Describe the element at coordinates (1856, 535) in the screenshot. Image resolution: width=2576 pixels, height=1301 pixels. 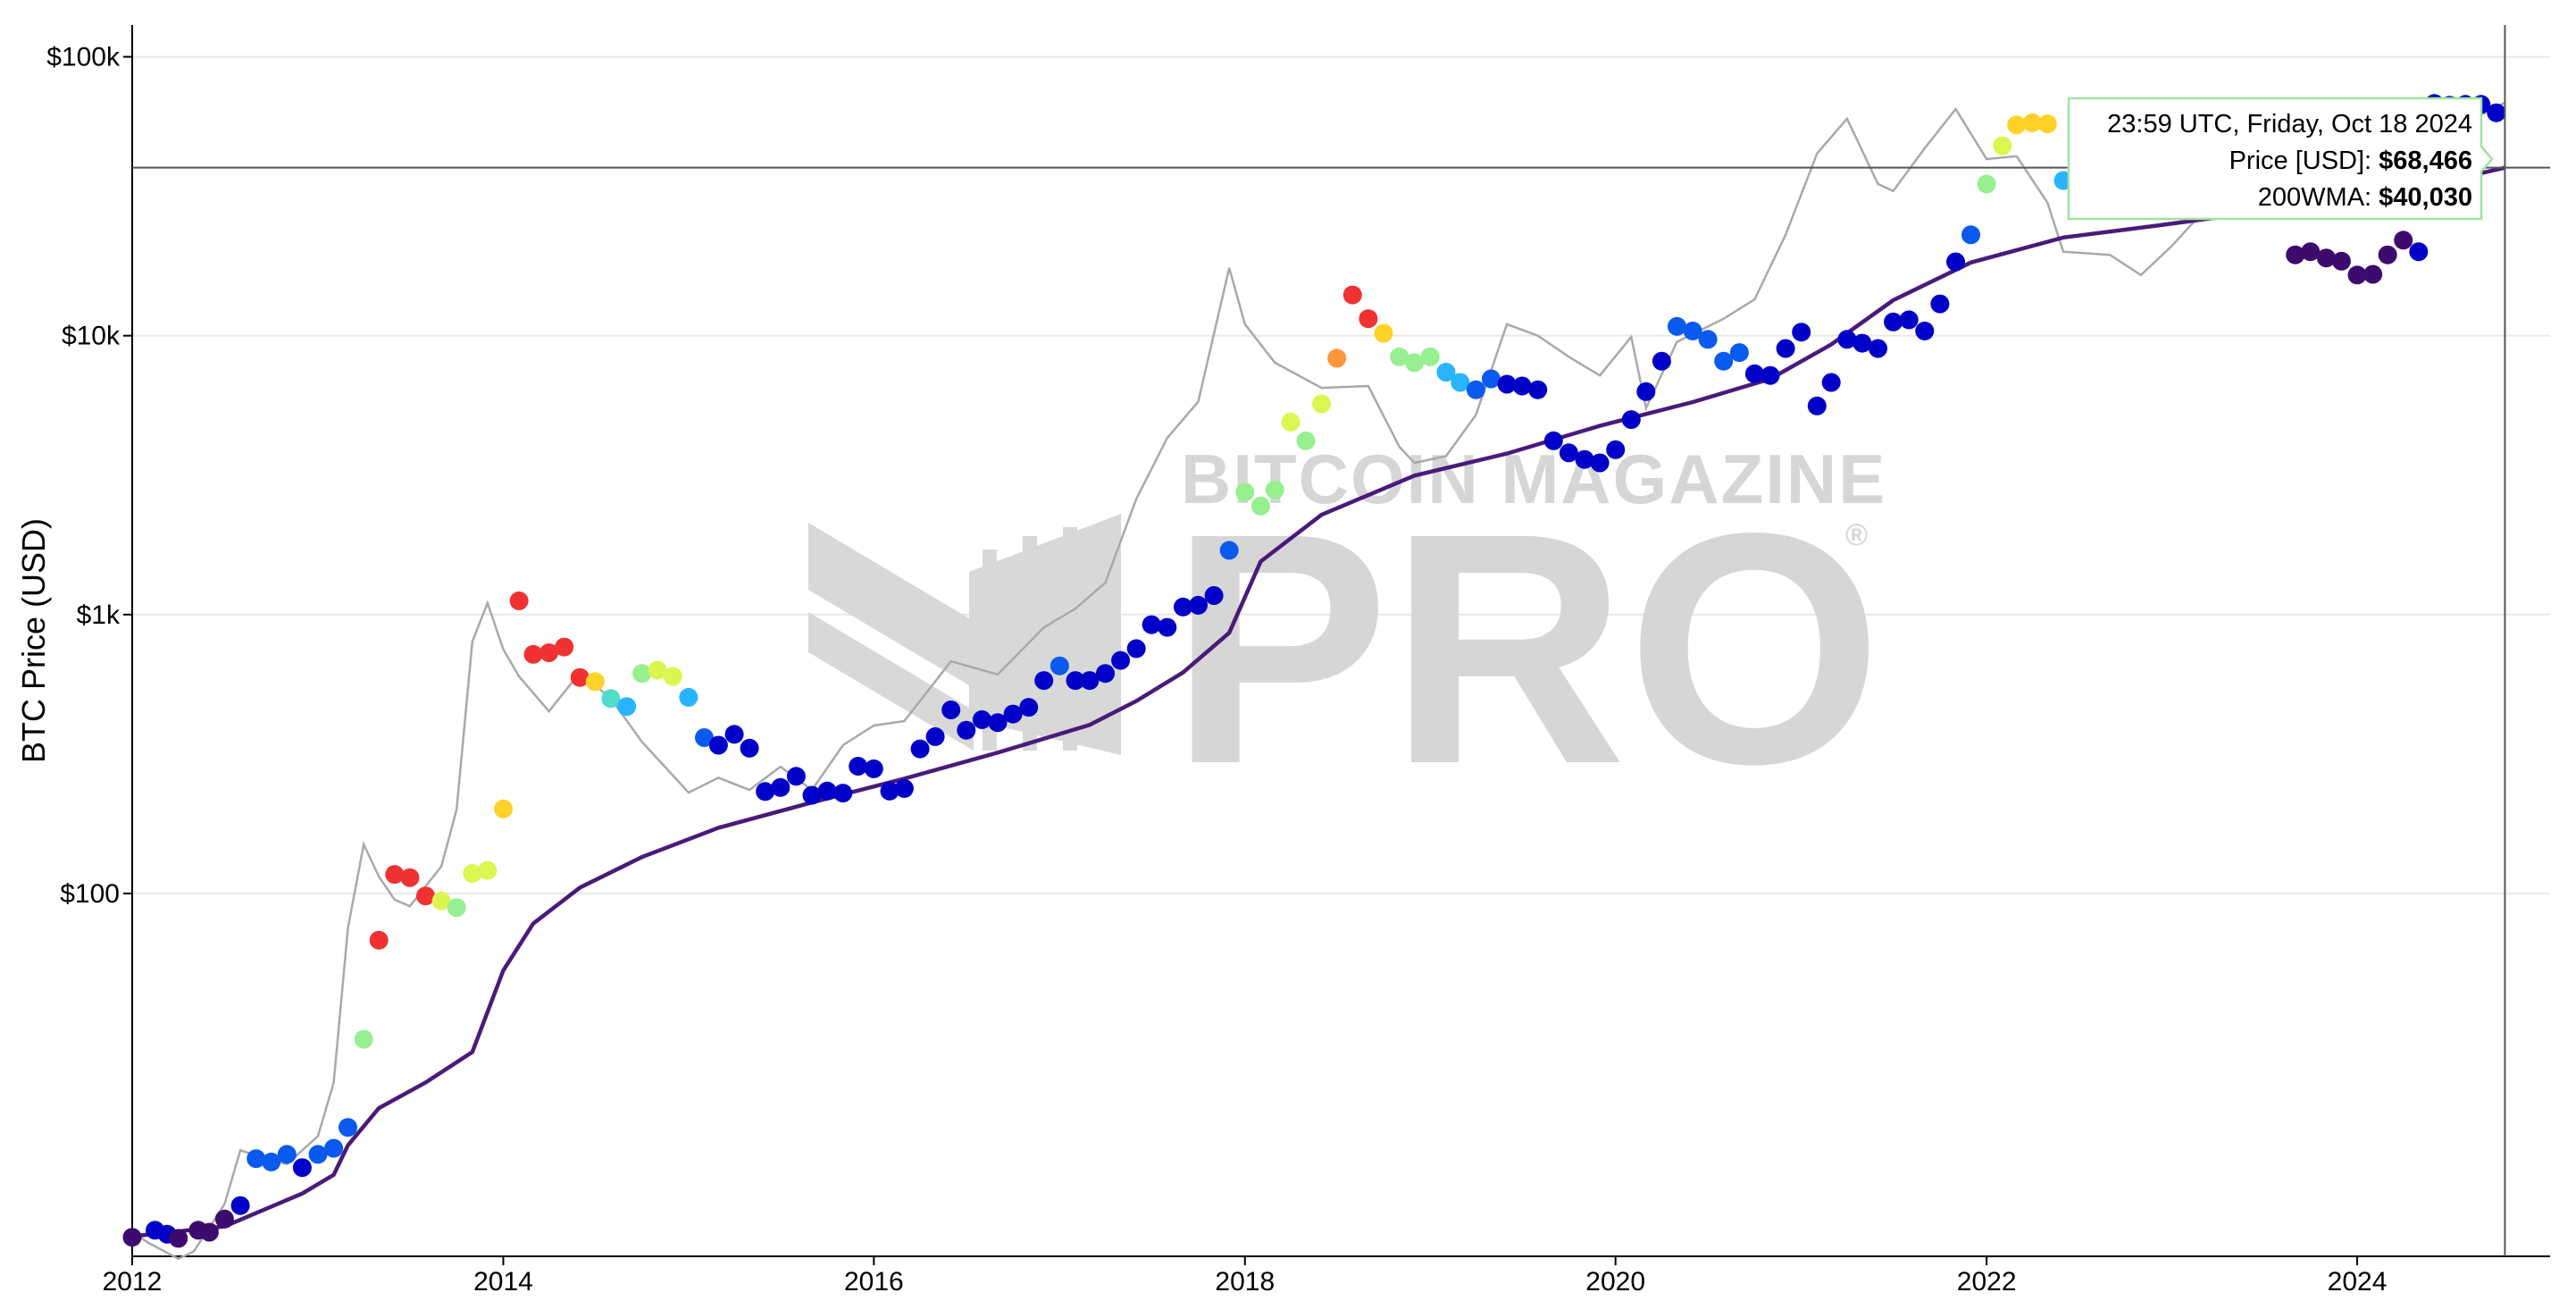
I see `watermark-registered-mark: ®` at that location.